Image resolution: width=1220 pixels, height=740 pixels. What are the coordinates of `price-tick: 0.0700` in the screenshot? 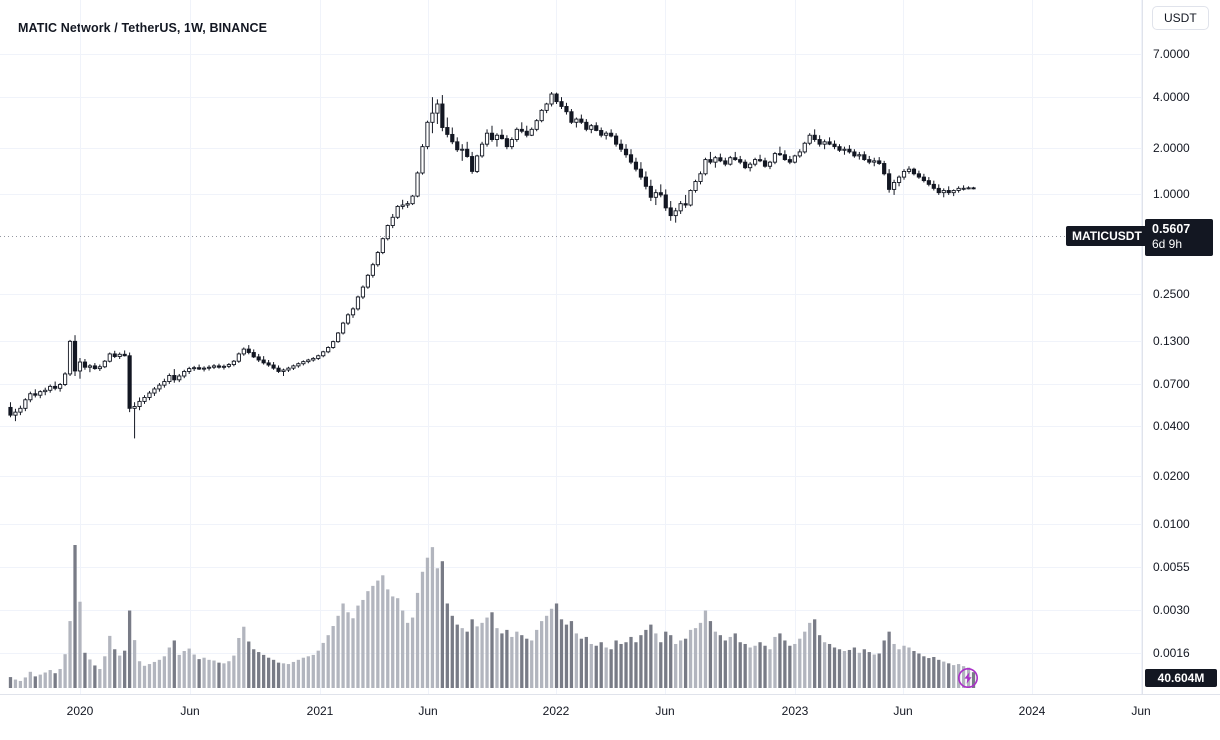 It's located at (1171, 384).